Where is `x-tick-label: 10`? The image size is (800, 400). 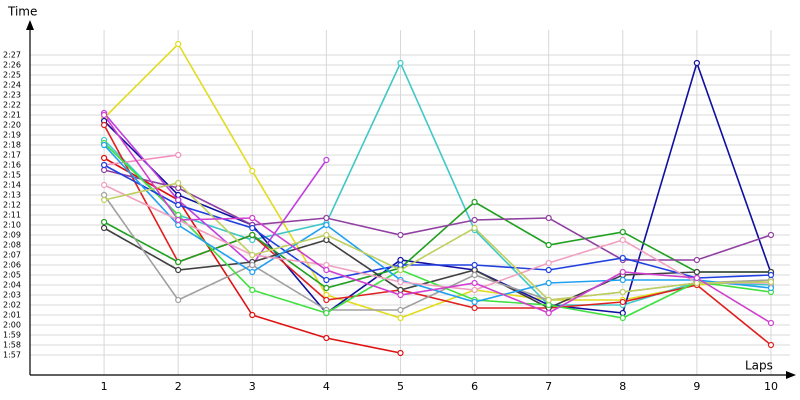
x-tick-label: 10 is located at coordinates (771, 386).